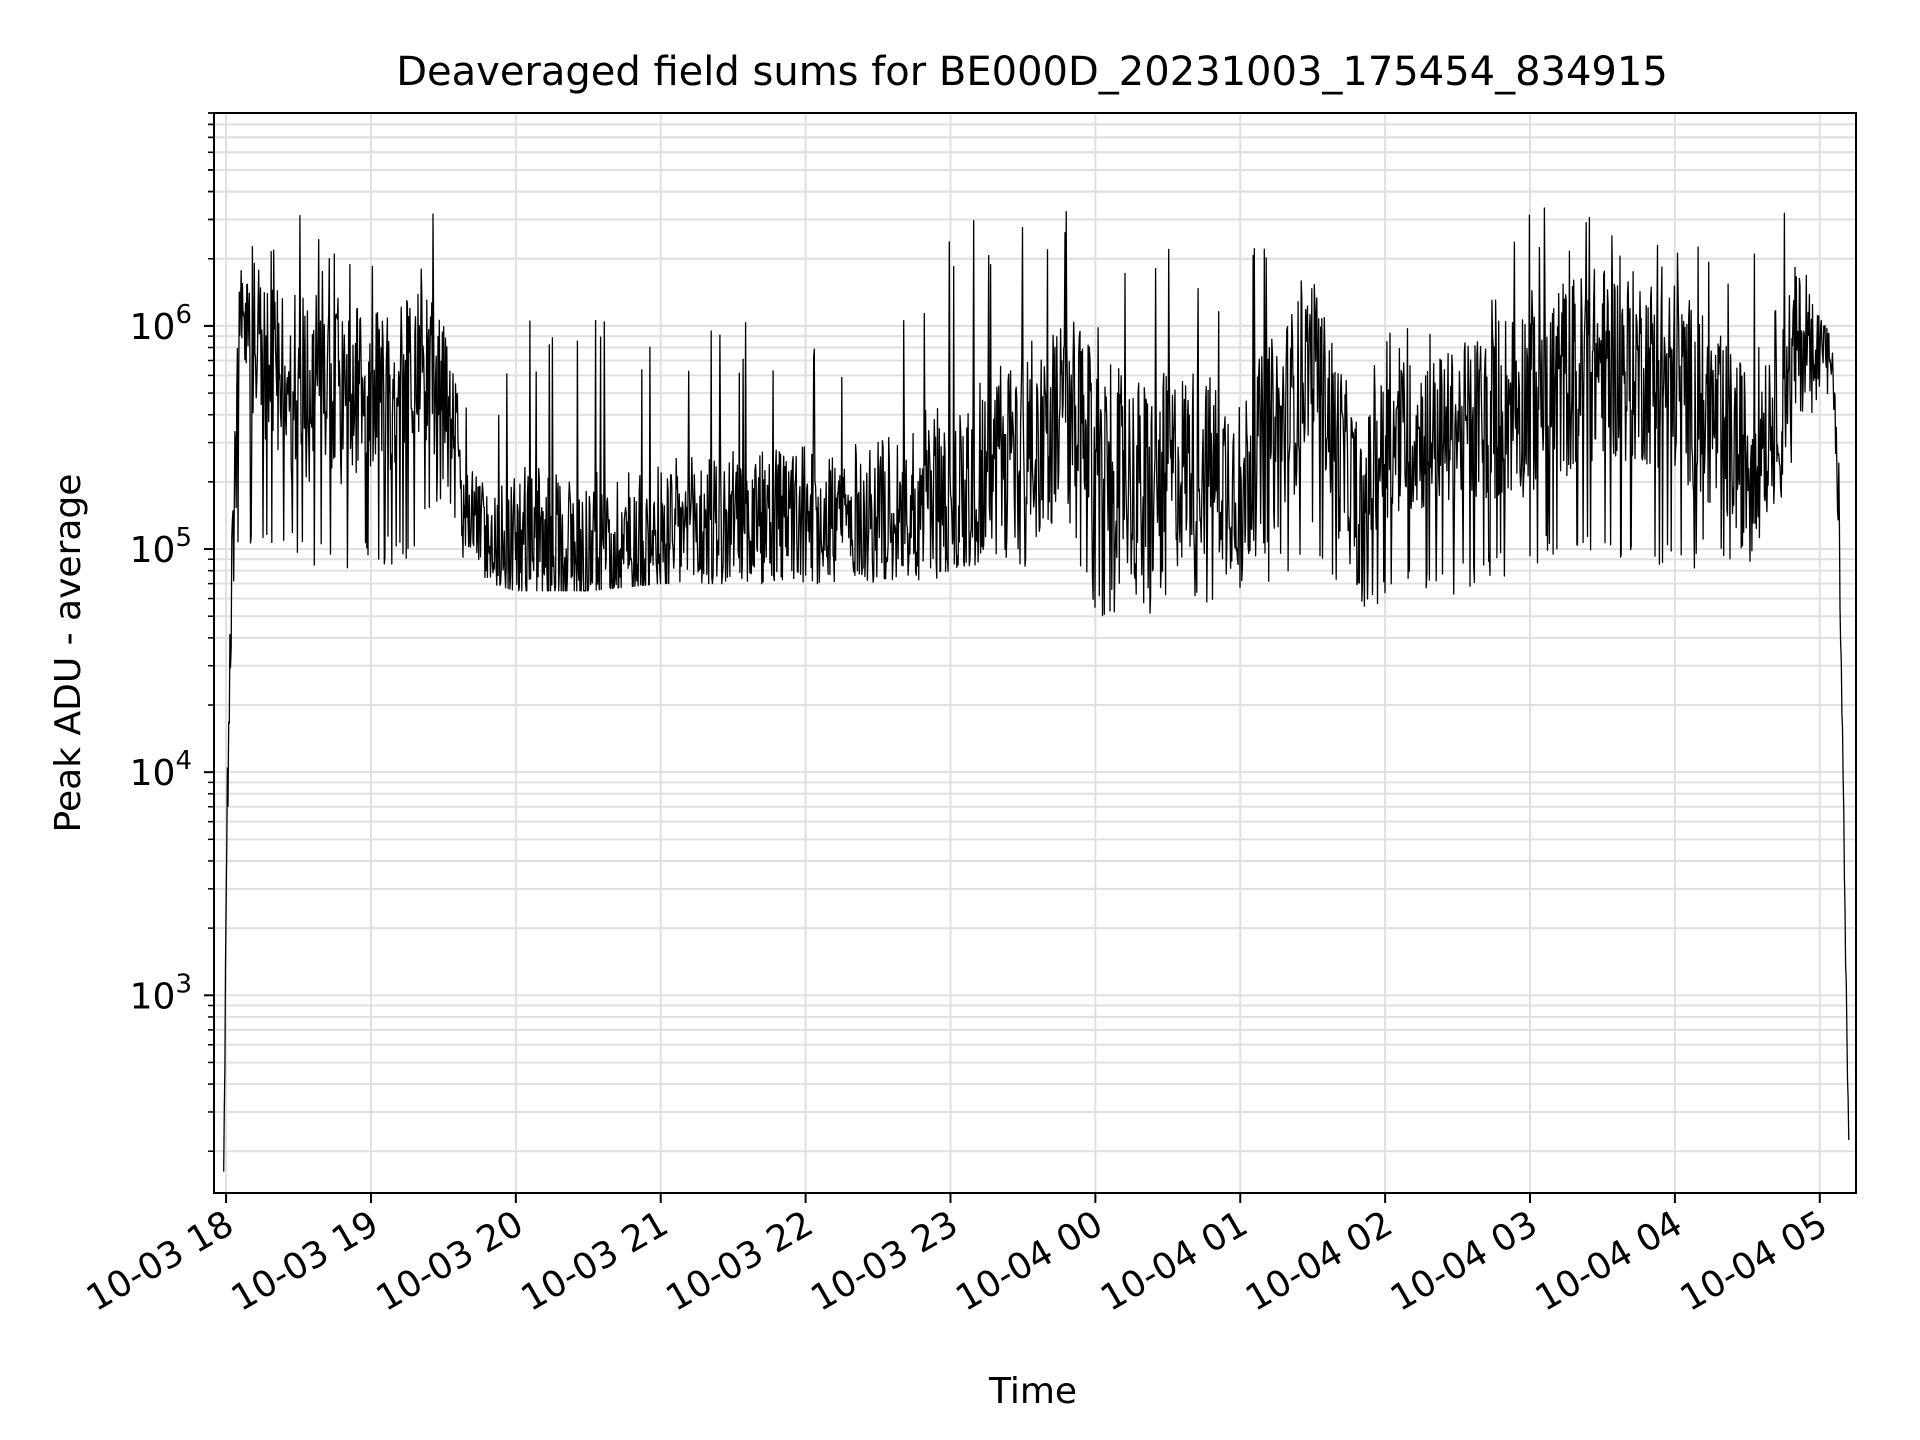  What do you see at coordinates (1464, 1261) in the screenshot?
I see `x-tick-label: 10-04 03` at bounding box center [1464, 1261].